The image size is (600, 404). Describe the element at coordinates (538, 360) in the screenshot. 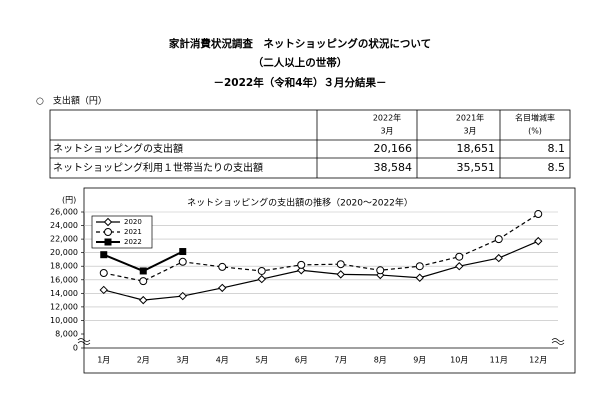

I see `x-tick-label: 12月` at that location.